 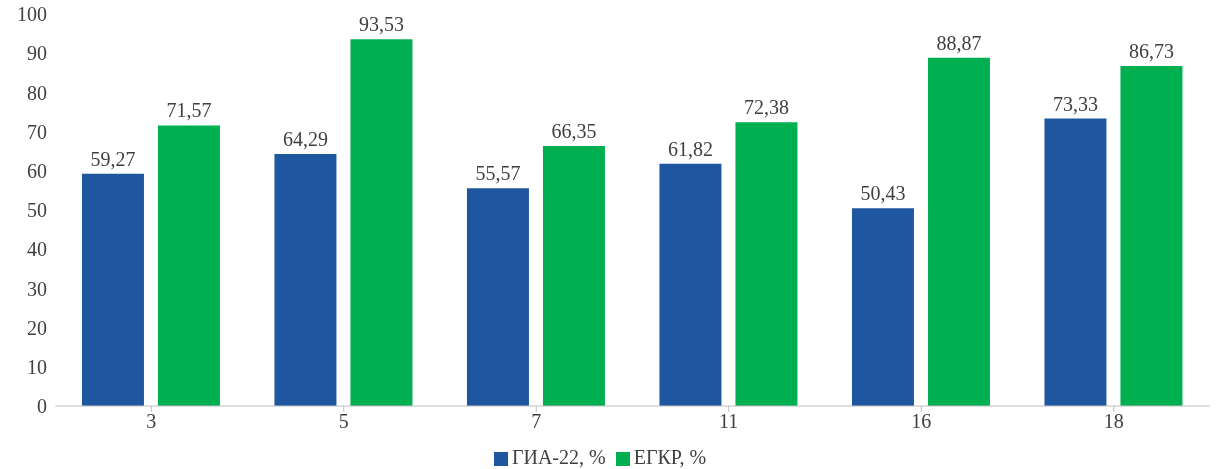 I want to click on y-tick-label: 20, so click(x=37, y=327).